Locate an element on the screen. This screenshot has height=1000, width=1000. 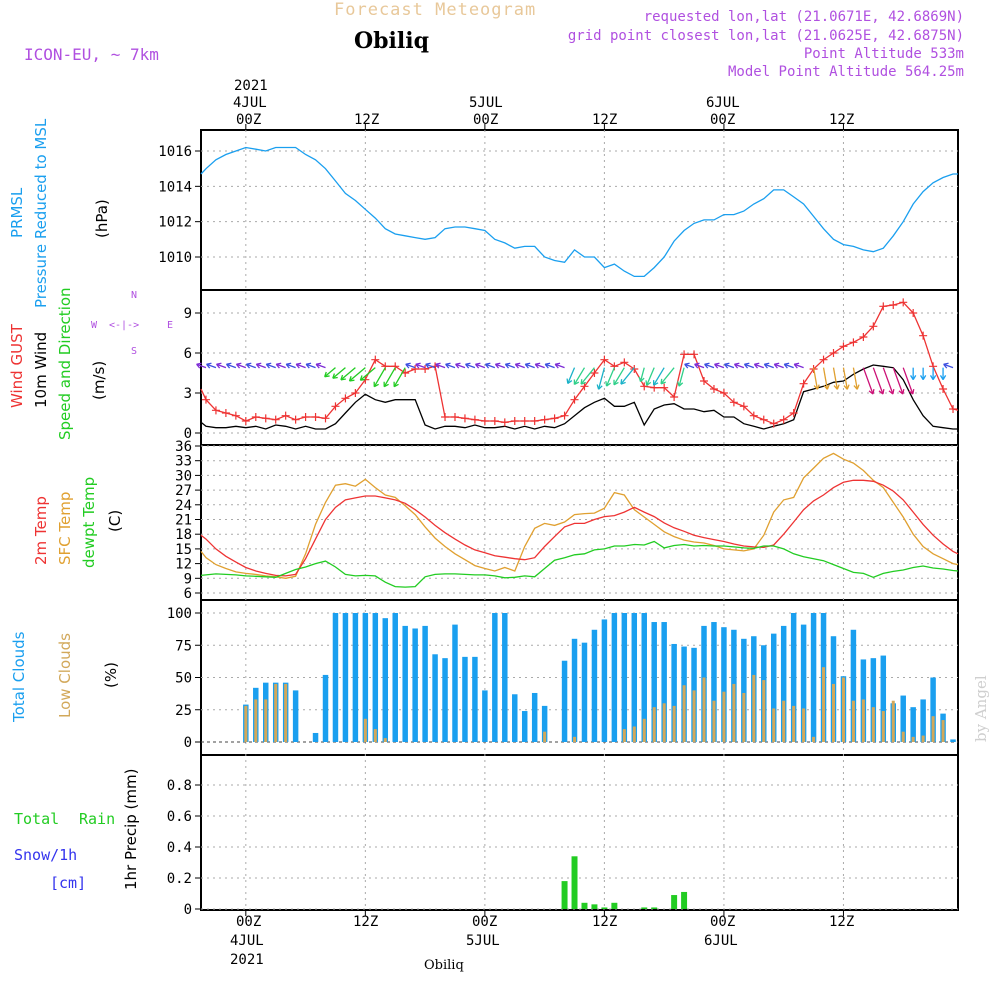
chart-title: Forecast Meteogram is located at coordinates (435, 10).